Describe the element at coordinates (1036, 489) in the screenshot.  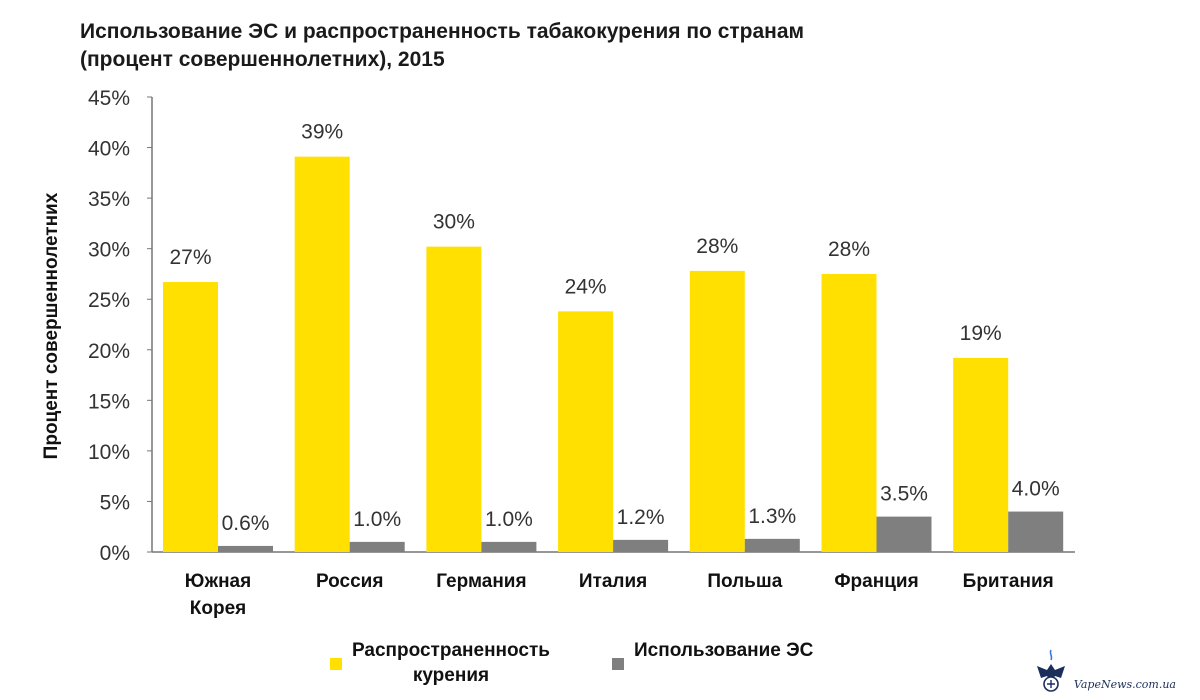
I see `data-label-ecig: 4.0%` at that location.